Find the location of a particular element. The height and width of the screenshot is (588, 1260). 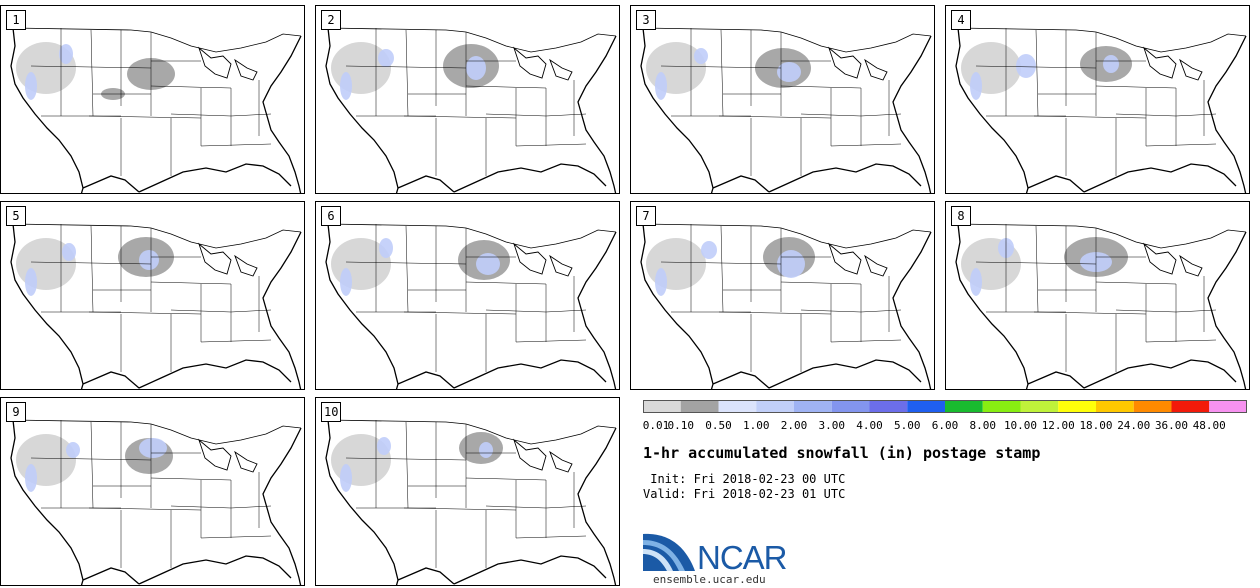

colorbar-tick-label: 0.10 is located at coordinates (681, 425).